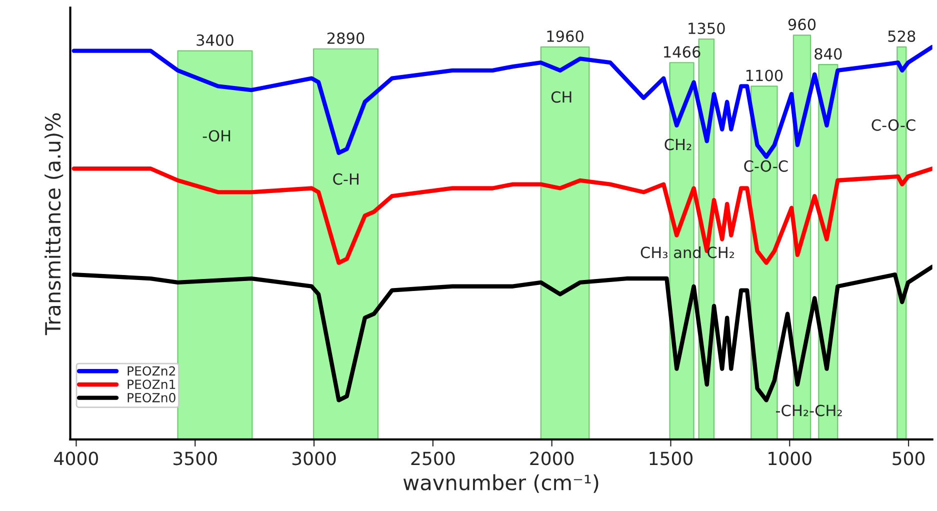 This screenshot has width=937, height=511. Describe the element at coordinates (345, 38) in the screenshot. I see `band-label: 2890` at that location.